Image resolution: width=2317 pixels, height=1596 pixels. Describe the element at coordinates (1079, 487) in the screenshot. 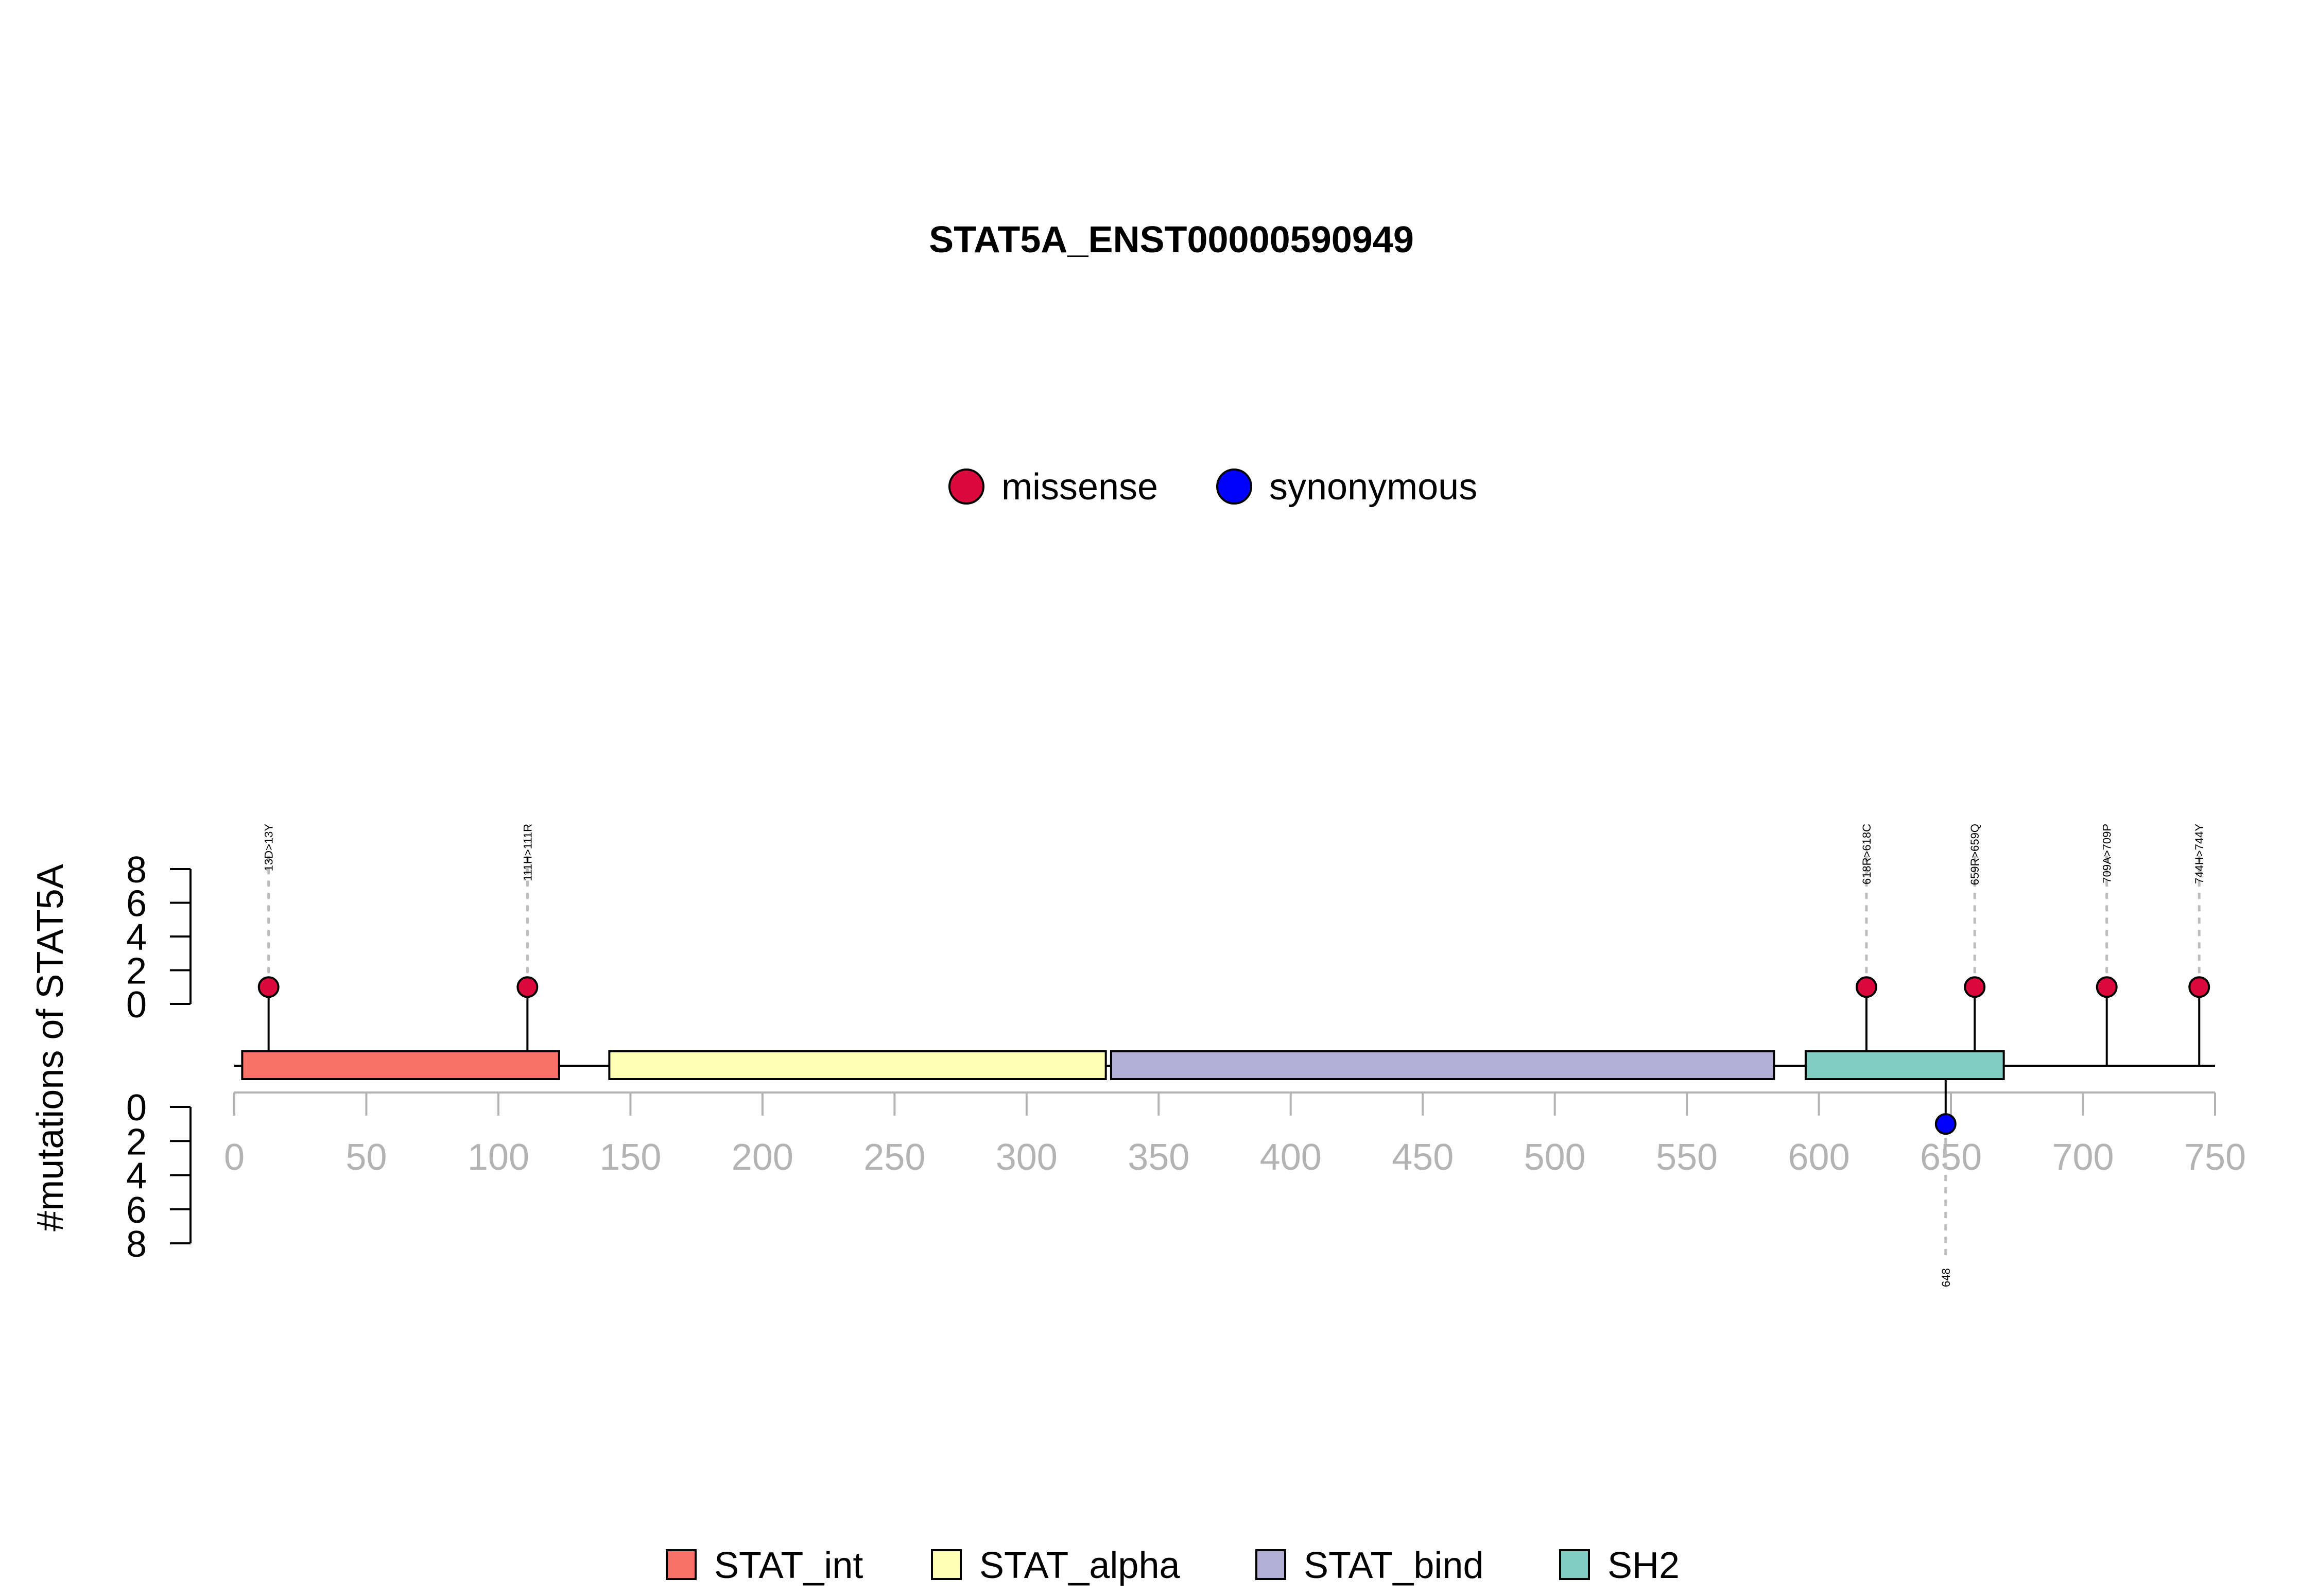

I see `legend-missense-label: missense` at that location.